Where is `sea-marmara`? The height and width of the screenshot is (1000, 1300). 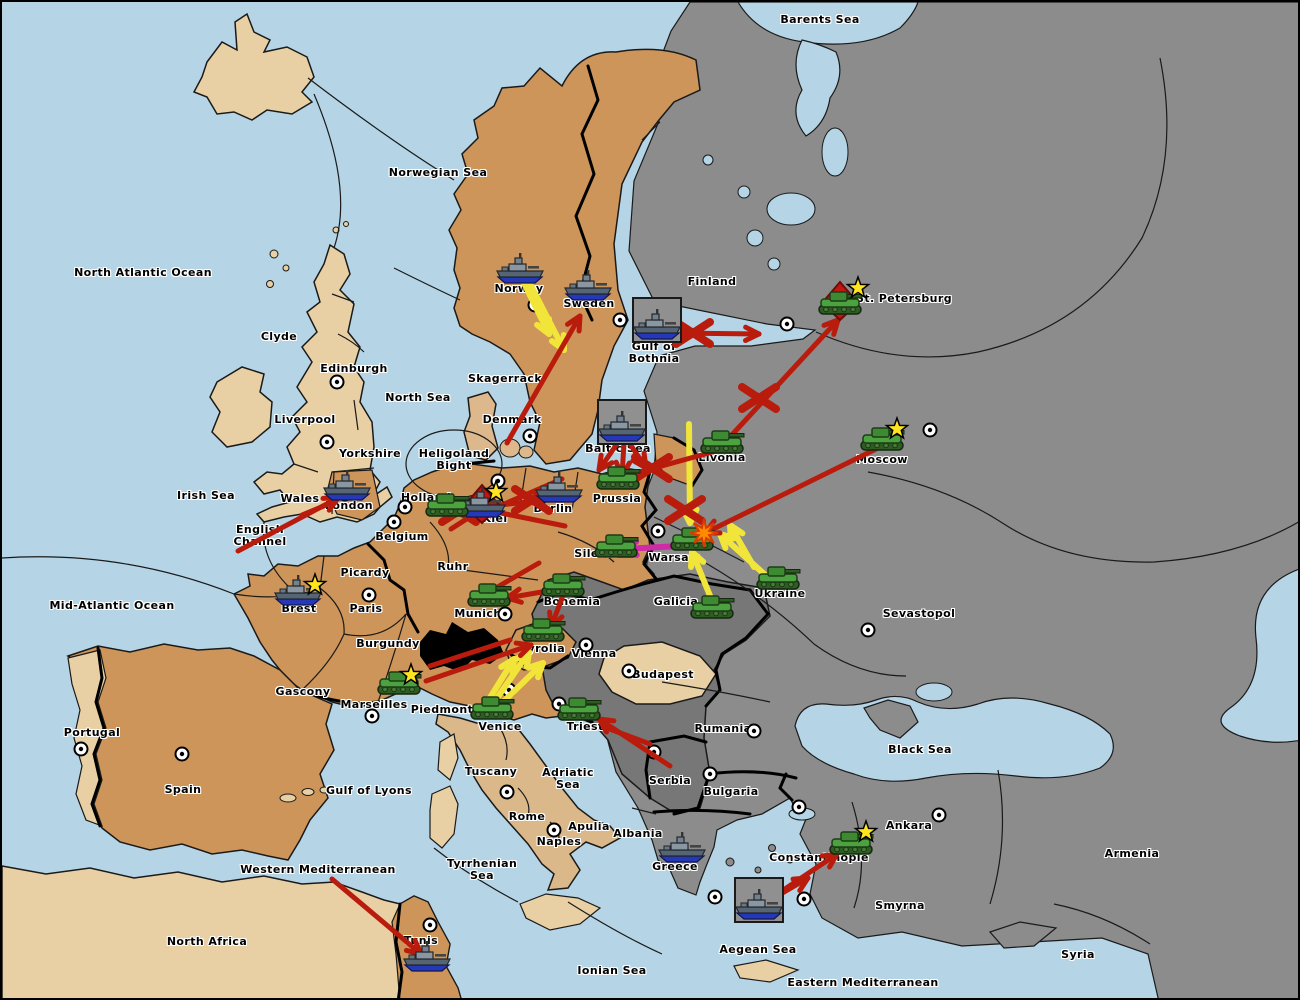 sea-marmara is located at coordinates (802, 814).